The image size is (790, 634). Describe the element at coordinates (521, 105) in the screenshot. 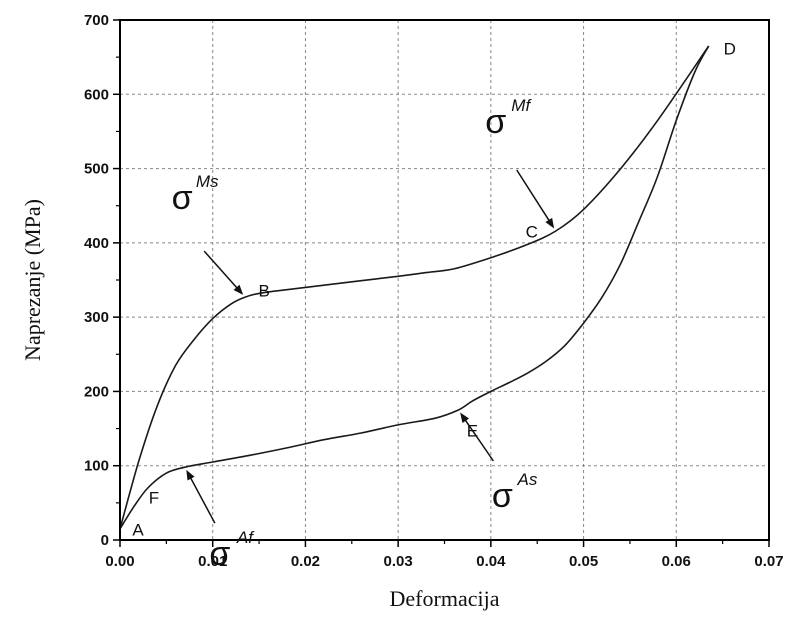

I see `sigma-superscript-mf: Mf` at that location.